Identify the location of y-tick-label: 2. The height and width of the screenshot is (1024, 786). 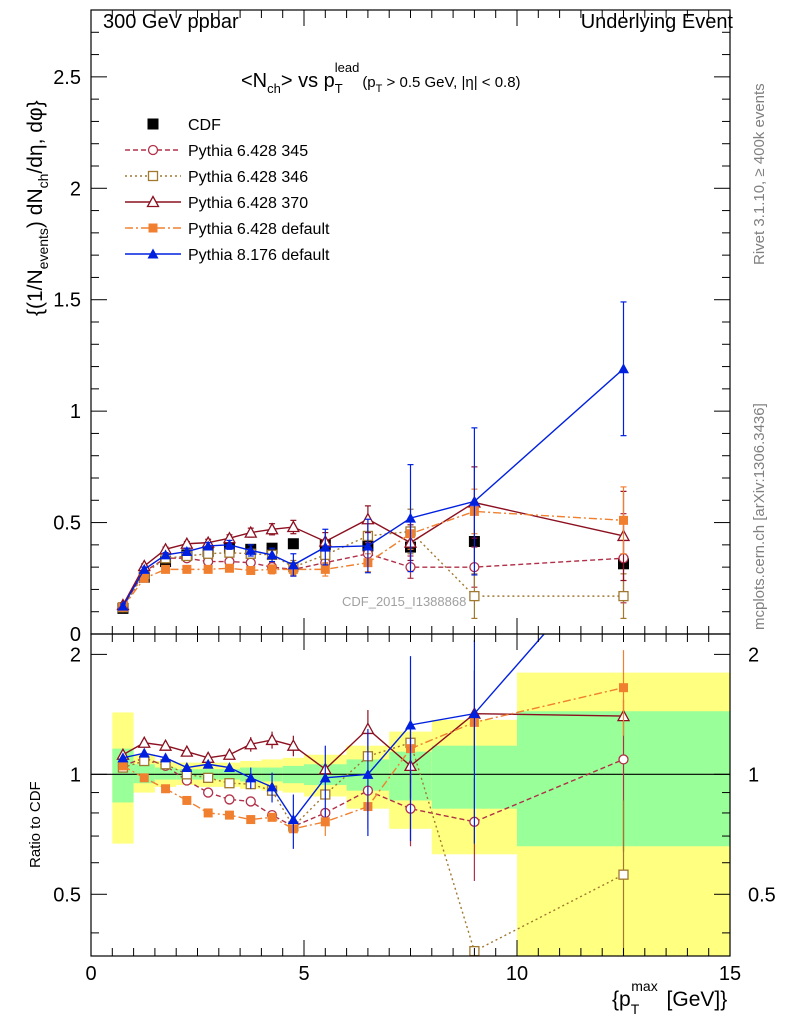
(75, 189).